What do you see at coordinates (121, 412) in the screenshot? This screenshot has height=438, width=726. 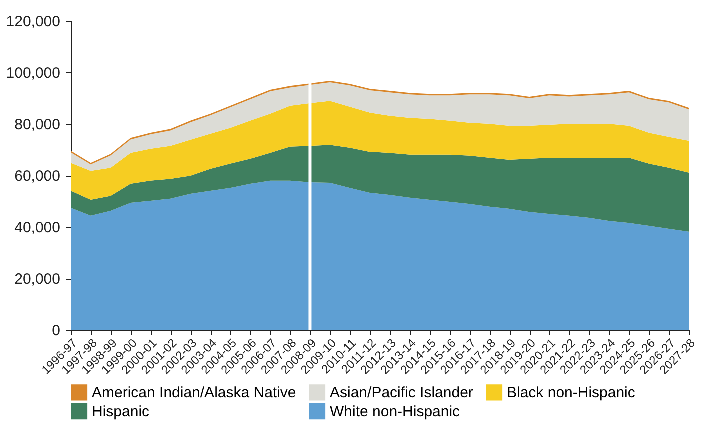 I see `legend-label: Hispanic` at bounding box center [121, 412].